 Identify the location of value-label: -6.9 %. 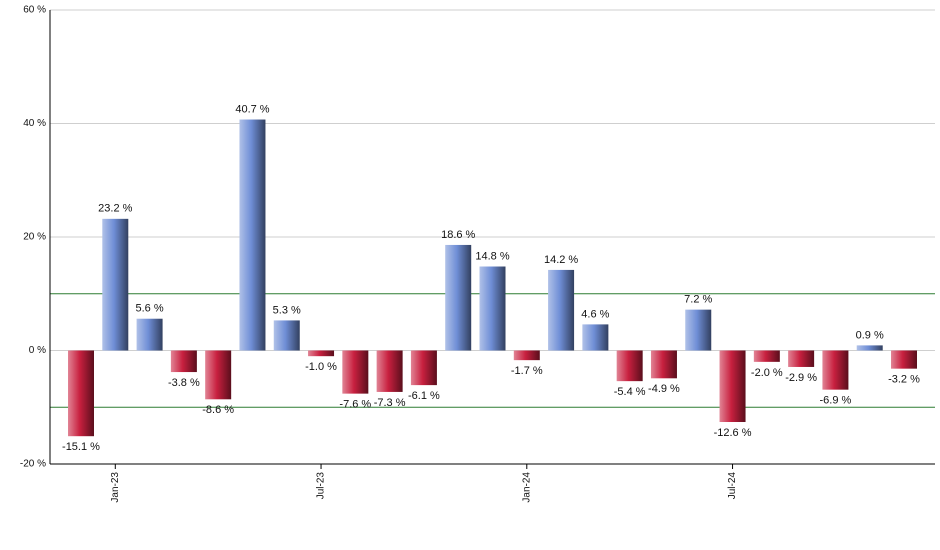
(836, 401).